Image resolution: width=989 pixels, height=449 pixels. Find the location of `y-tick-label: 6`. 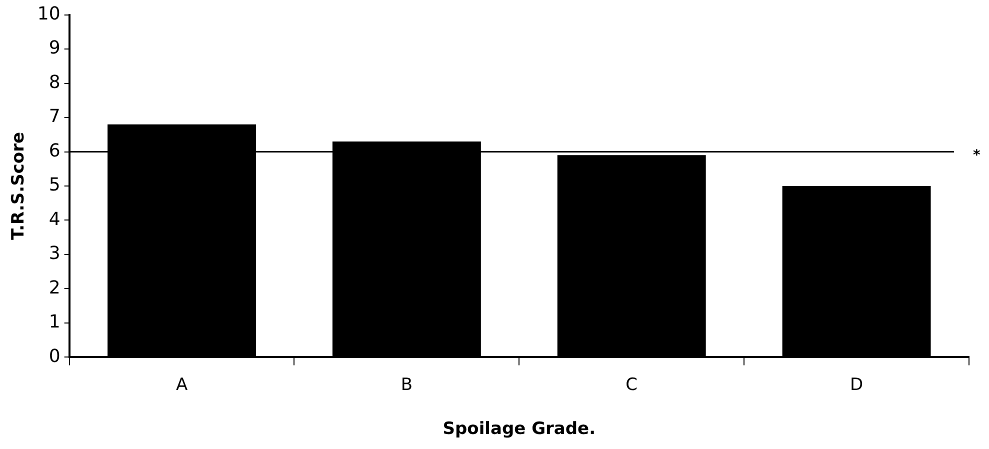

y-tick-label: 6 is located at coordinates (54, 151).